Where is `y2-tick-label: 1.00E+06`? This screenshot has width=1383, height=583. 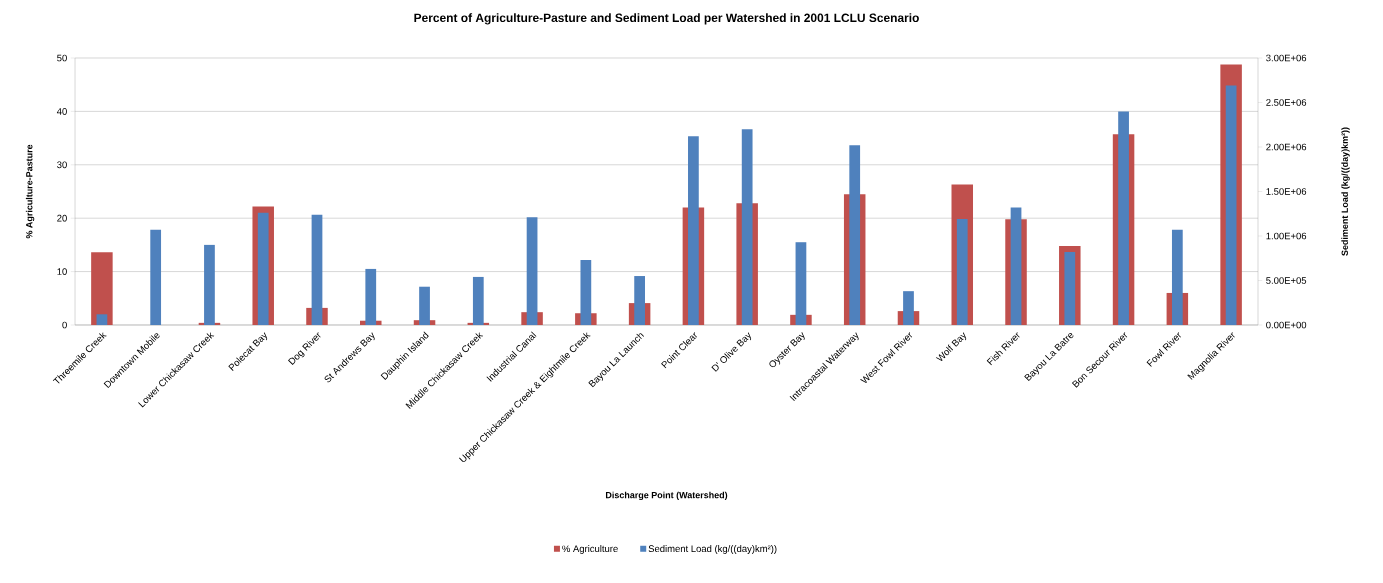
y2-tick-label: 1.00E+06 is located at coordinates (1286, 236).